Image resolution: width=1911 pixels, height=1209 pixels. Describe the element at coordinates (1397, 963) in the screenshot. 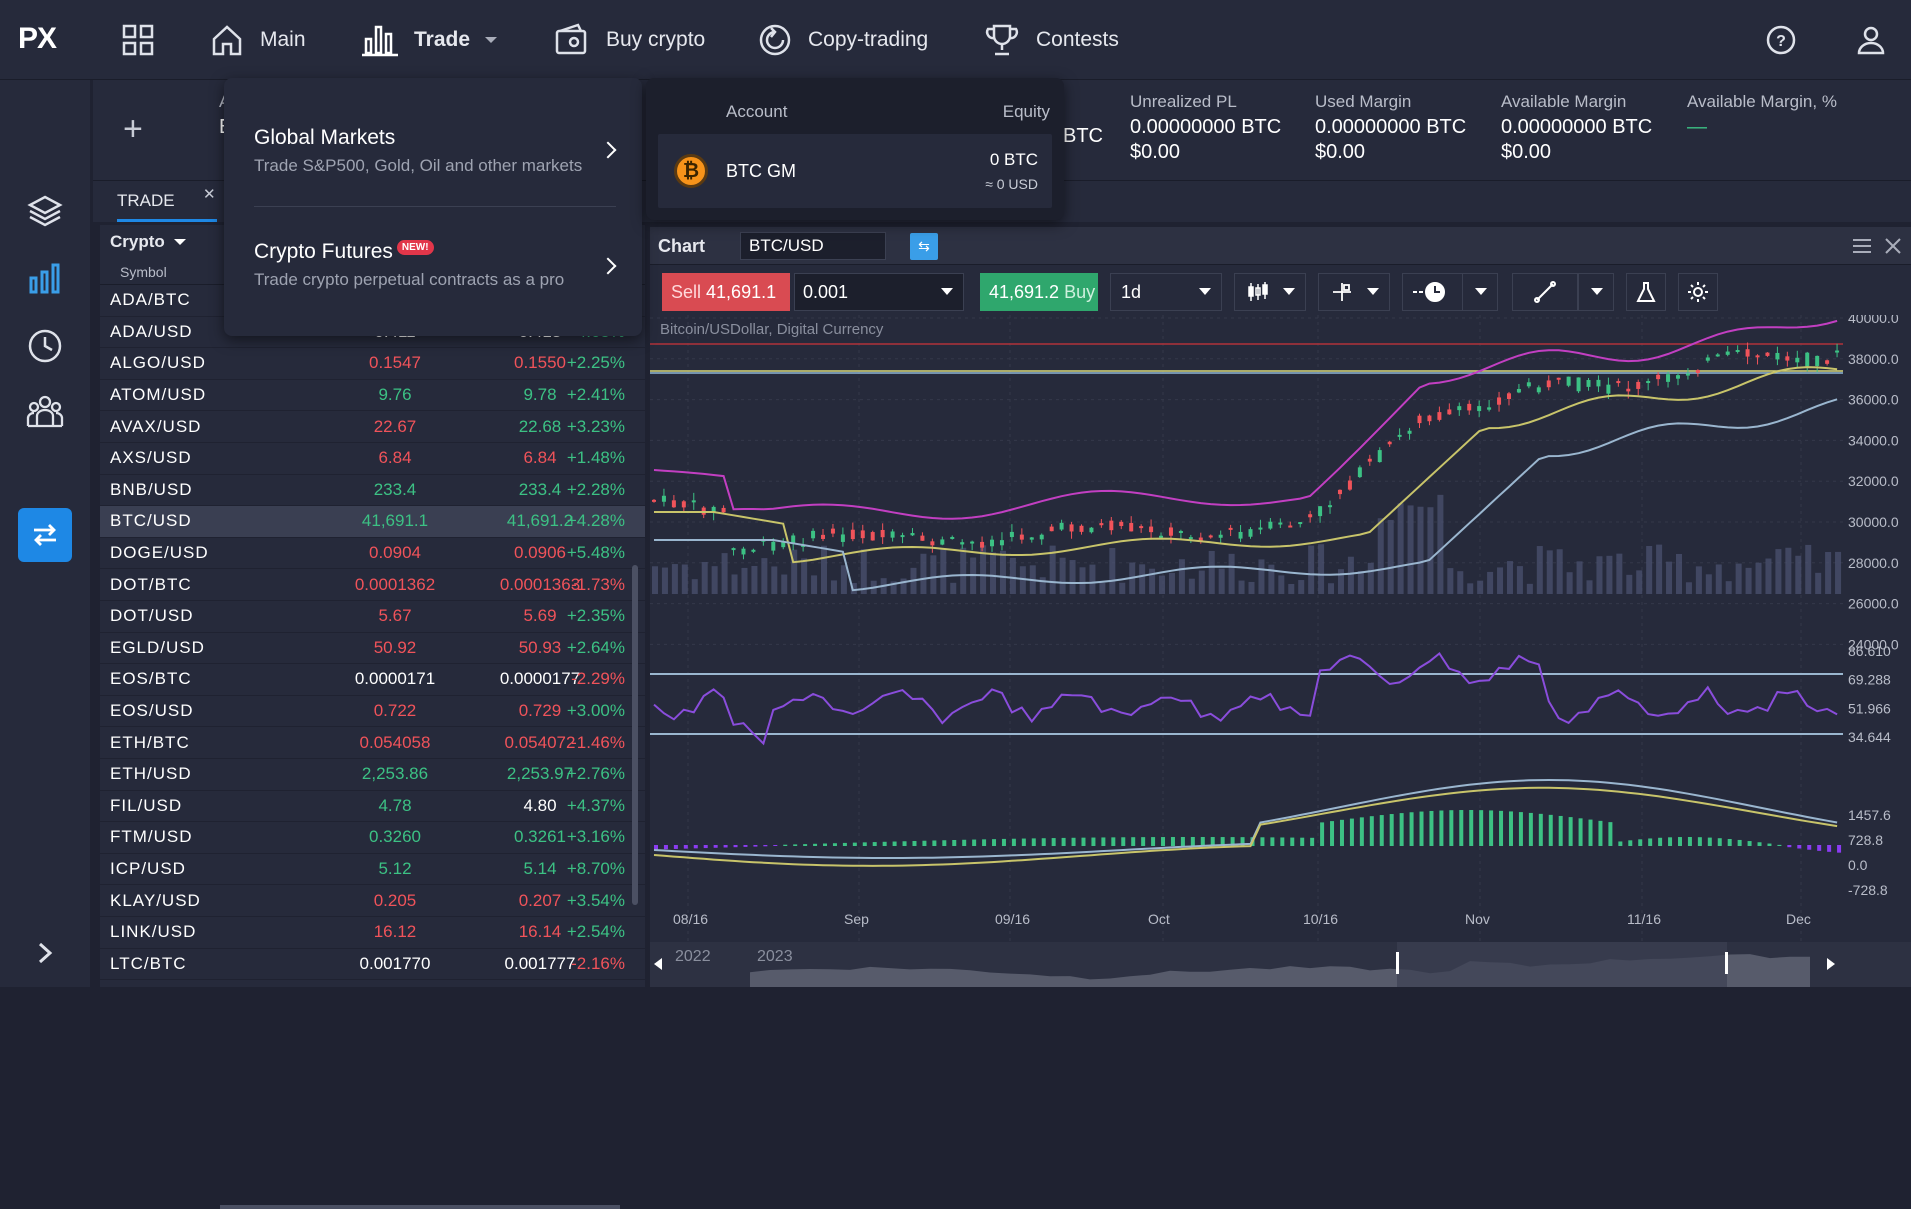

I see `navigator-handle-left` at that location.